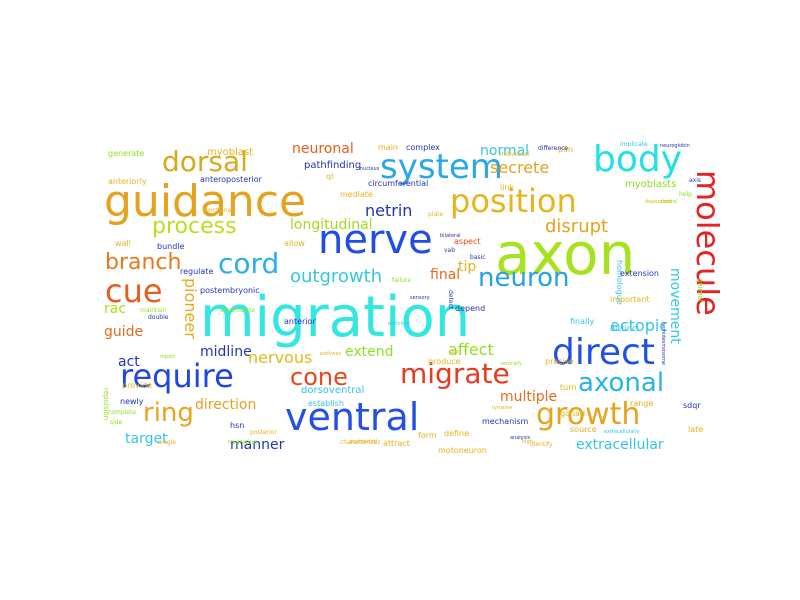  Describe the element at coordinates (398, 183) in the screenshot. I see `word-circumferential: circumferential` at that location.